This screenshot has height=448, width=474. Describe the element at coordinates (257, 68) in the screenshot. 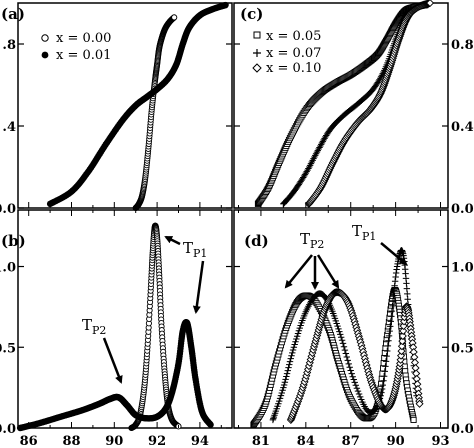

I see `legend-c-open-diamond-marker` at that location.